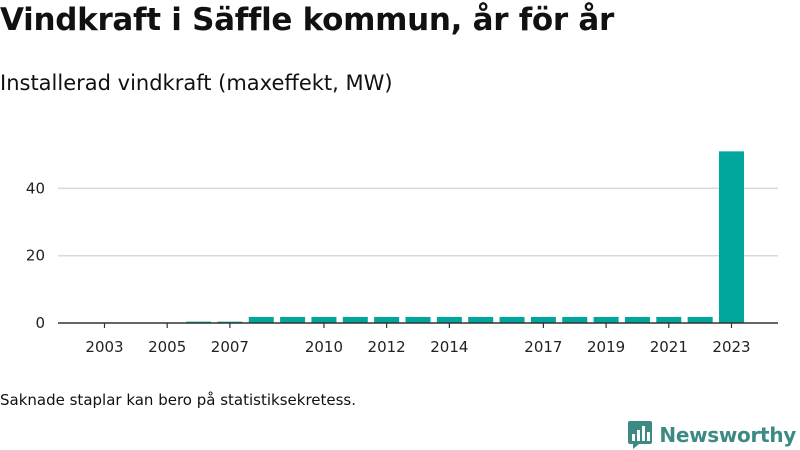 The image size is (800, 450). Describe the element at coordinates (731, 347) in the screenshot. I see `x-tick-label: 2023` at that location.